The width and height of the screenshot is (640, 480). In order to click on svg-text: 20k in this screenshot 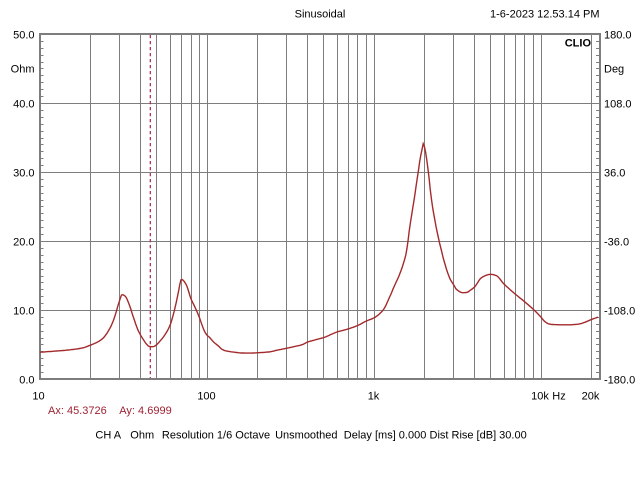, I will do `click(591, 397)`.